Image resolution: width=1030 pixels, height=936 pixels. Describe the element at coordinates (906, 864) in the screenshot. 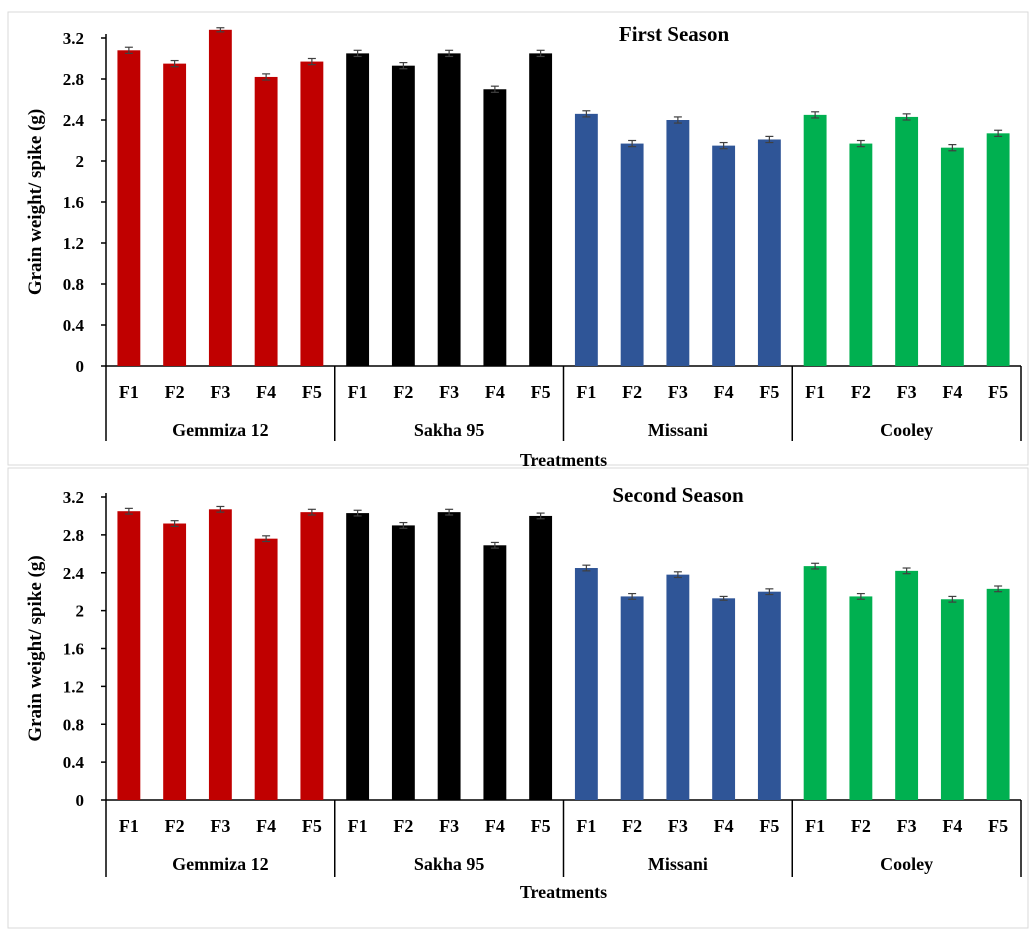

I see `panel2-group-label: Cooley` at that location.